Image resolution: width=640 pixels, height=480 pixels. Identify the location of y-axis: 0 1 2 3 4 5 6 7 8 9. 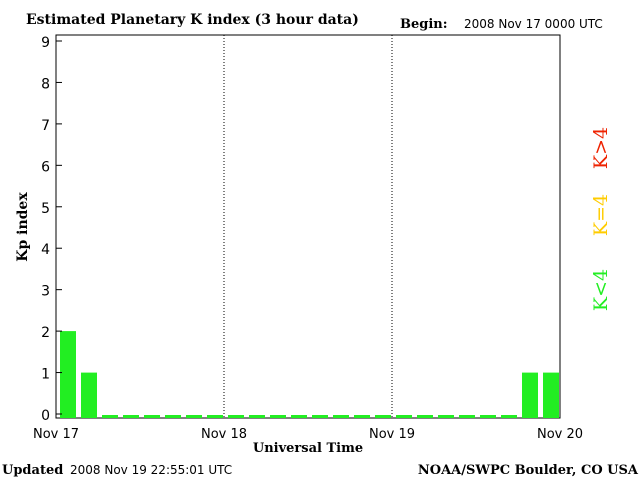
(51, 229).